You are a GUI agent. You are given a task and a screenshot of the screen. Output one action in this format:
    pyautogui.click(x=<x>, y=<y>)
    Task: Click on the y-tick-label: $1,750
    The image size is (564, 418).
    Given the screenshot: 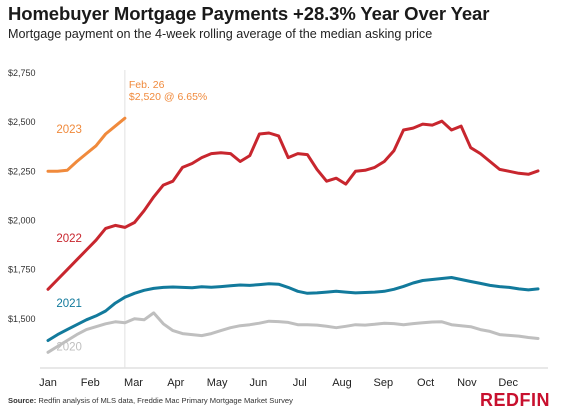 What is the action you would take?
    pyautogui.click(x=22, y=270)
    